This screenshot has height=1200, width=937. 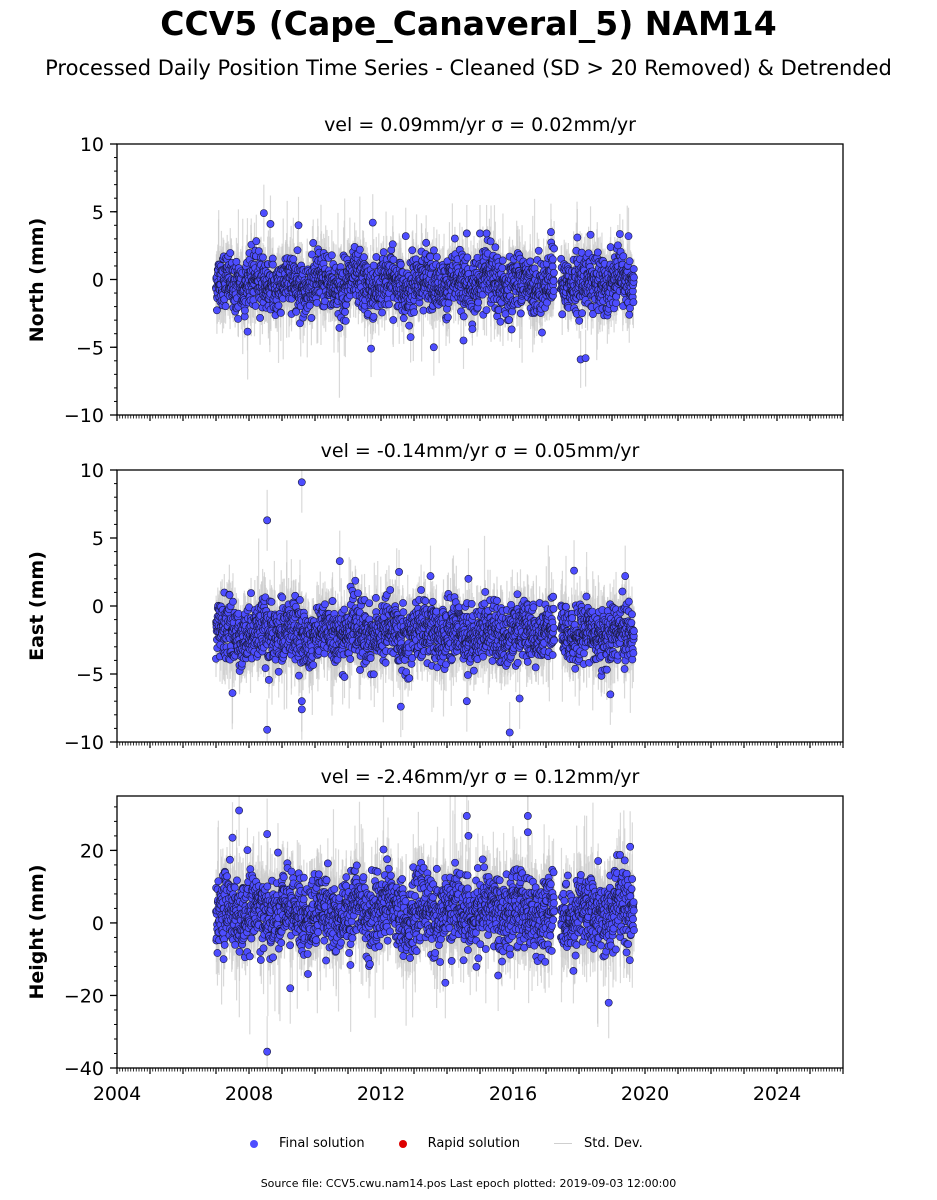 I want to click on final-solution-points, so click(x=425, y=286).